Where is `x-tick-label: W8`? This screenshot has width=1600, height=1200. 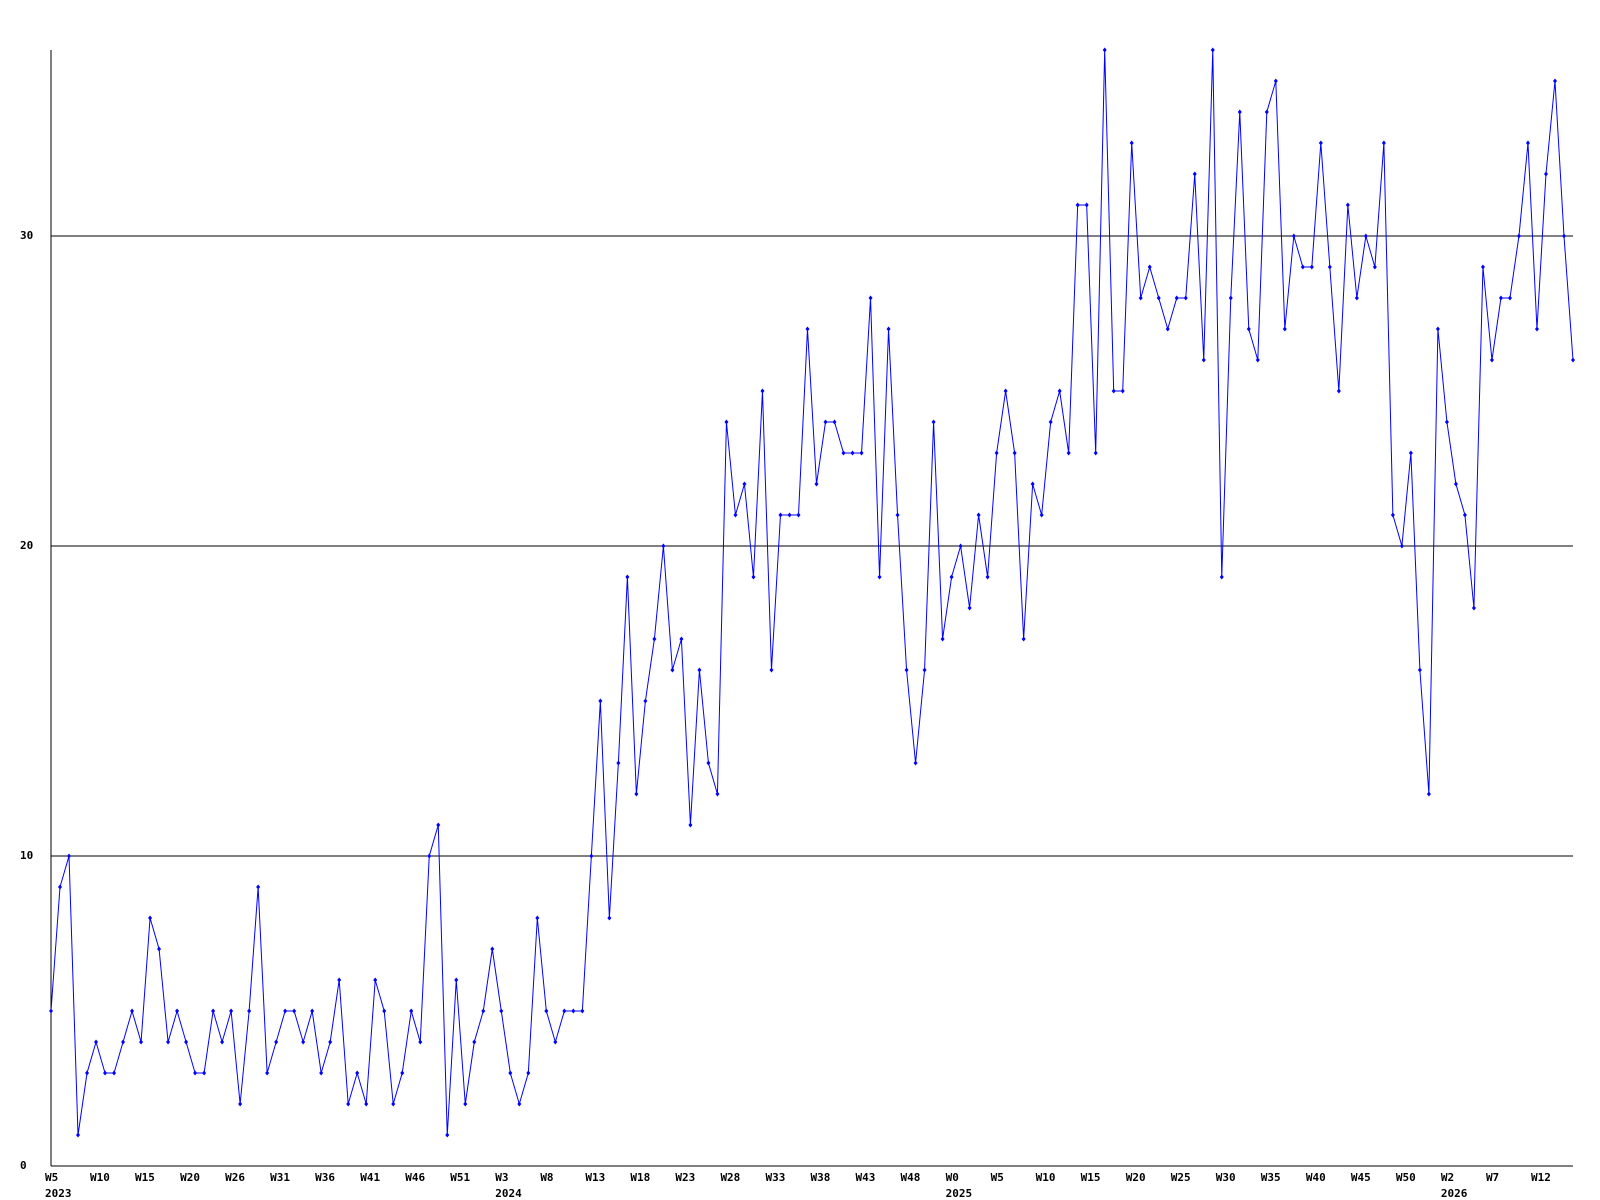
x-tick-label: W8 is located at coordinates (546, 1177).